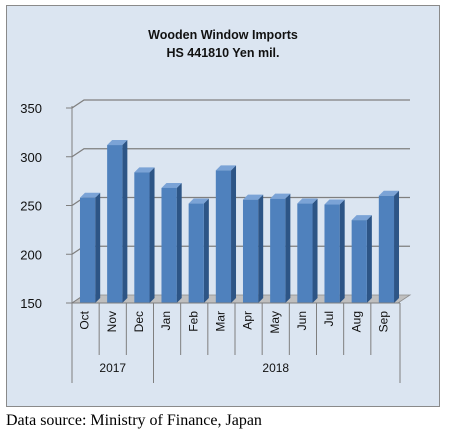 The height and width of the screenshot is (448, 451). Describe the element at coordinates (31, 108) in the screenshot. I see `y-tick-label: 350` at that location.